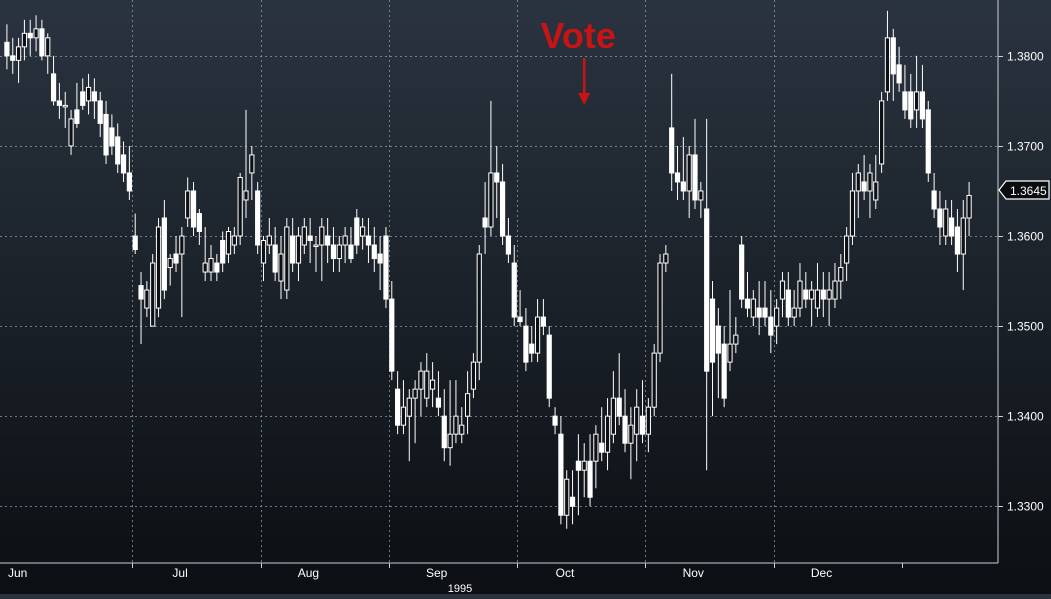 The height and width of the screenshot is (599, 1051). What do you see at coordinates (1025, 327) in the screenshot?
I see `y-tick-label: 1.3500` at bounding box center [1025, 327].